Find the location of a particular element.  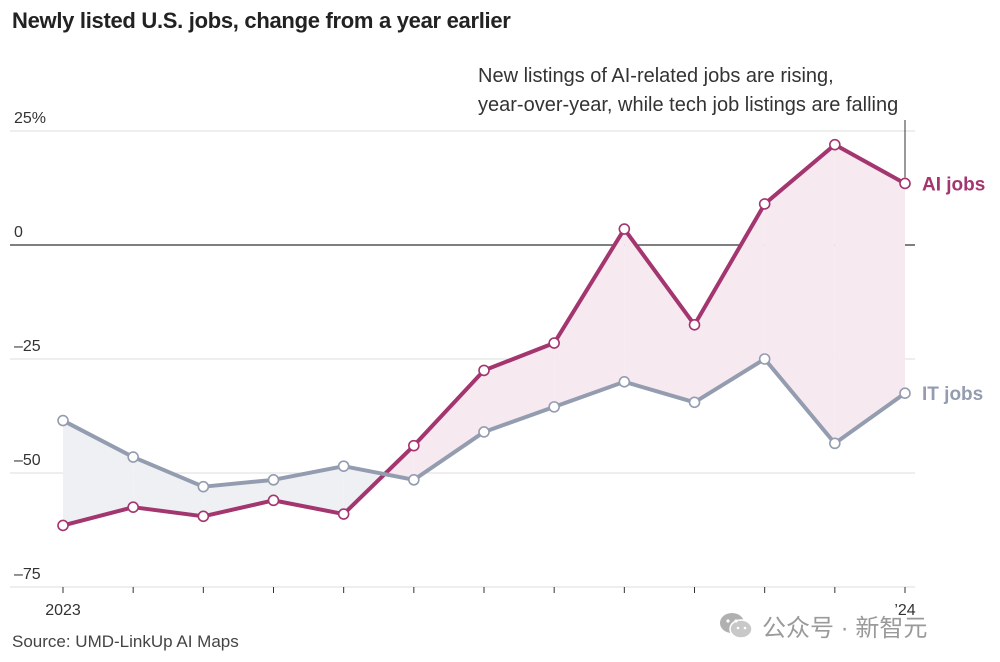

chart-source: Source: UMD-LinkUp AI Maps is located at coordinates (125, 641).